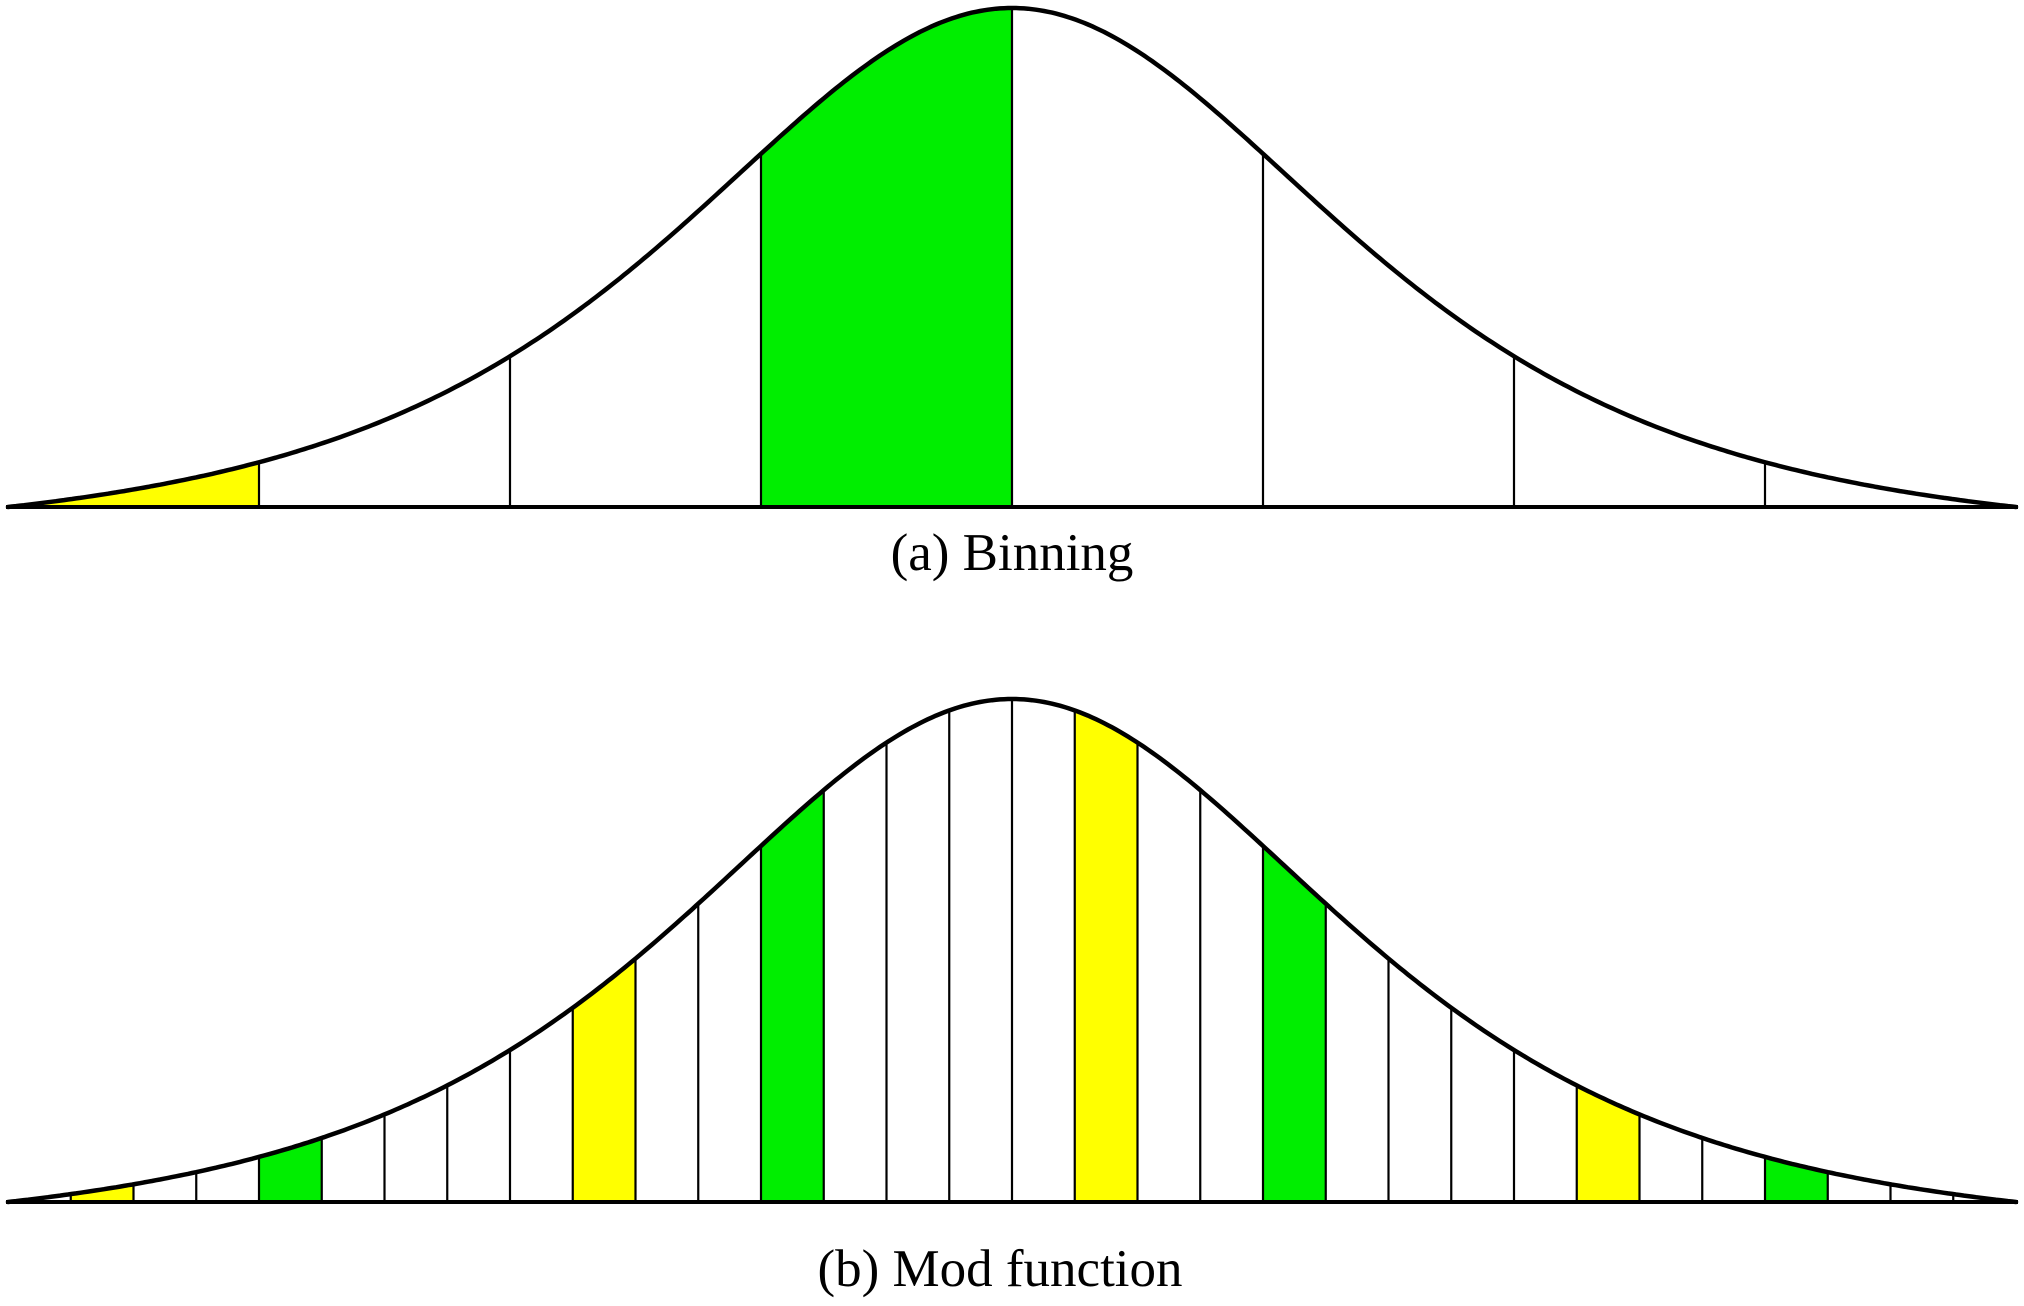 This screenshot has height=1306, width=2024. Describe the element at coordinates (1012, 553) in the screenshot. I see `panel-a-caption: (a) Binning` at that location.